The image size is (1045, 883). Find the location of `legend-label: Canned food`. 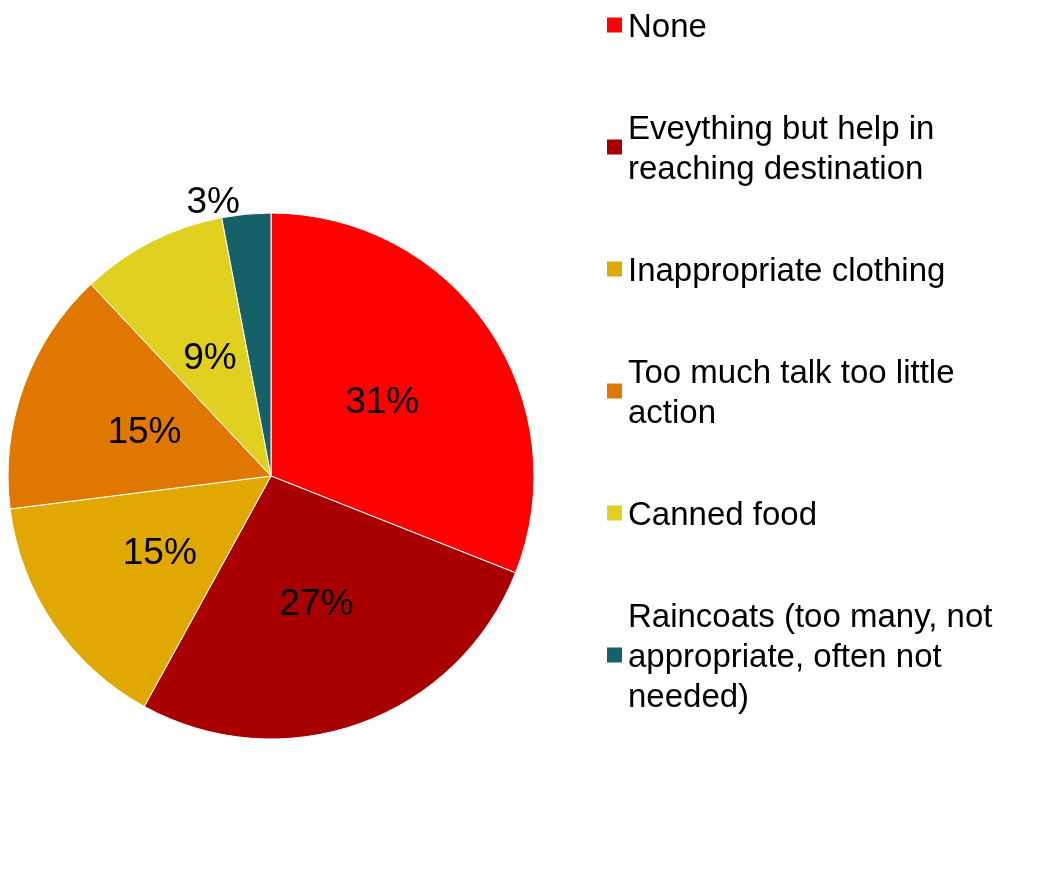

legend-label: Canned food is located at coordinates (722, 513).